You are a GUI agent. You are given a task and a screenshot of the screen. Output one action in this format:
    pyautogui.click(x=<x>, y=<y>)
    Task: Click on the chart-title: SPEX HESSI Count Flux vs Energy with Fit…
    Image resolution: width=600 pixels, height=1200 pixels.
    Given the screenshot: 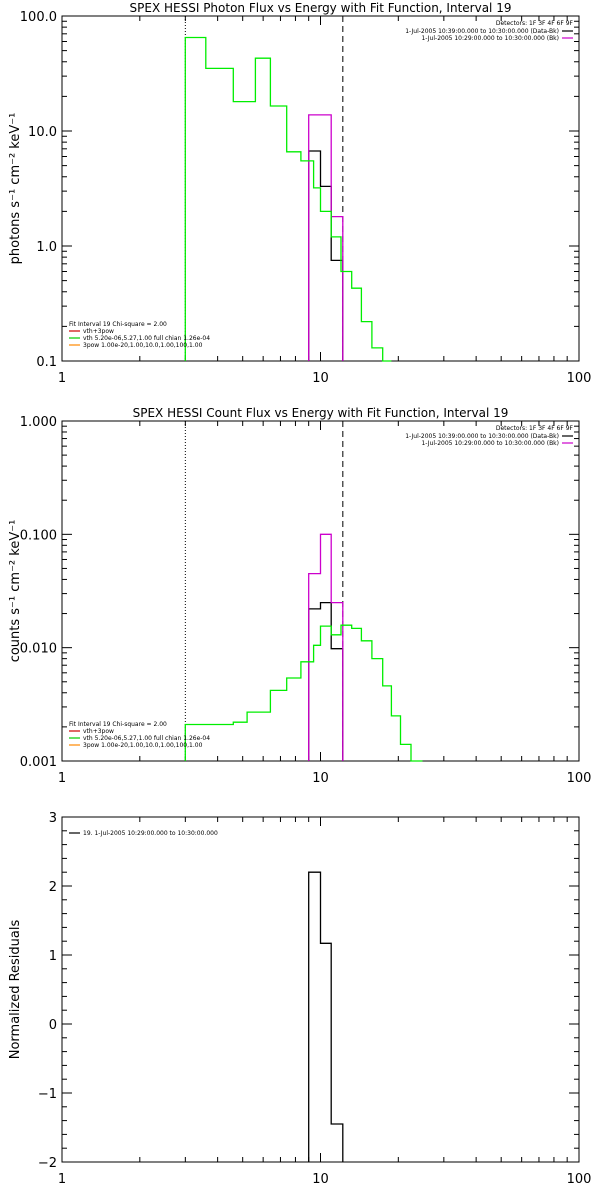 What is the action you would take?
    pyautogui.click(x=321, y=413)
    